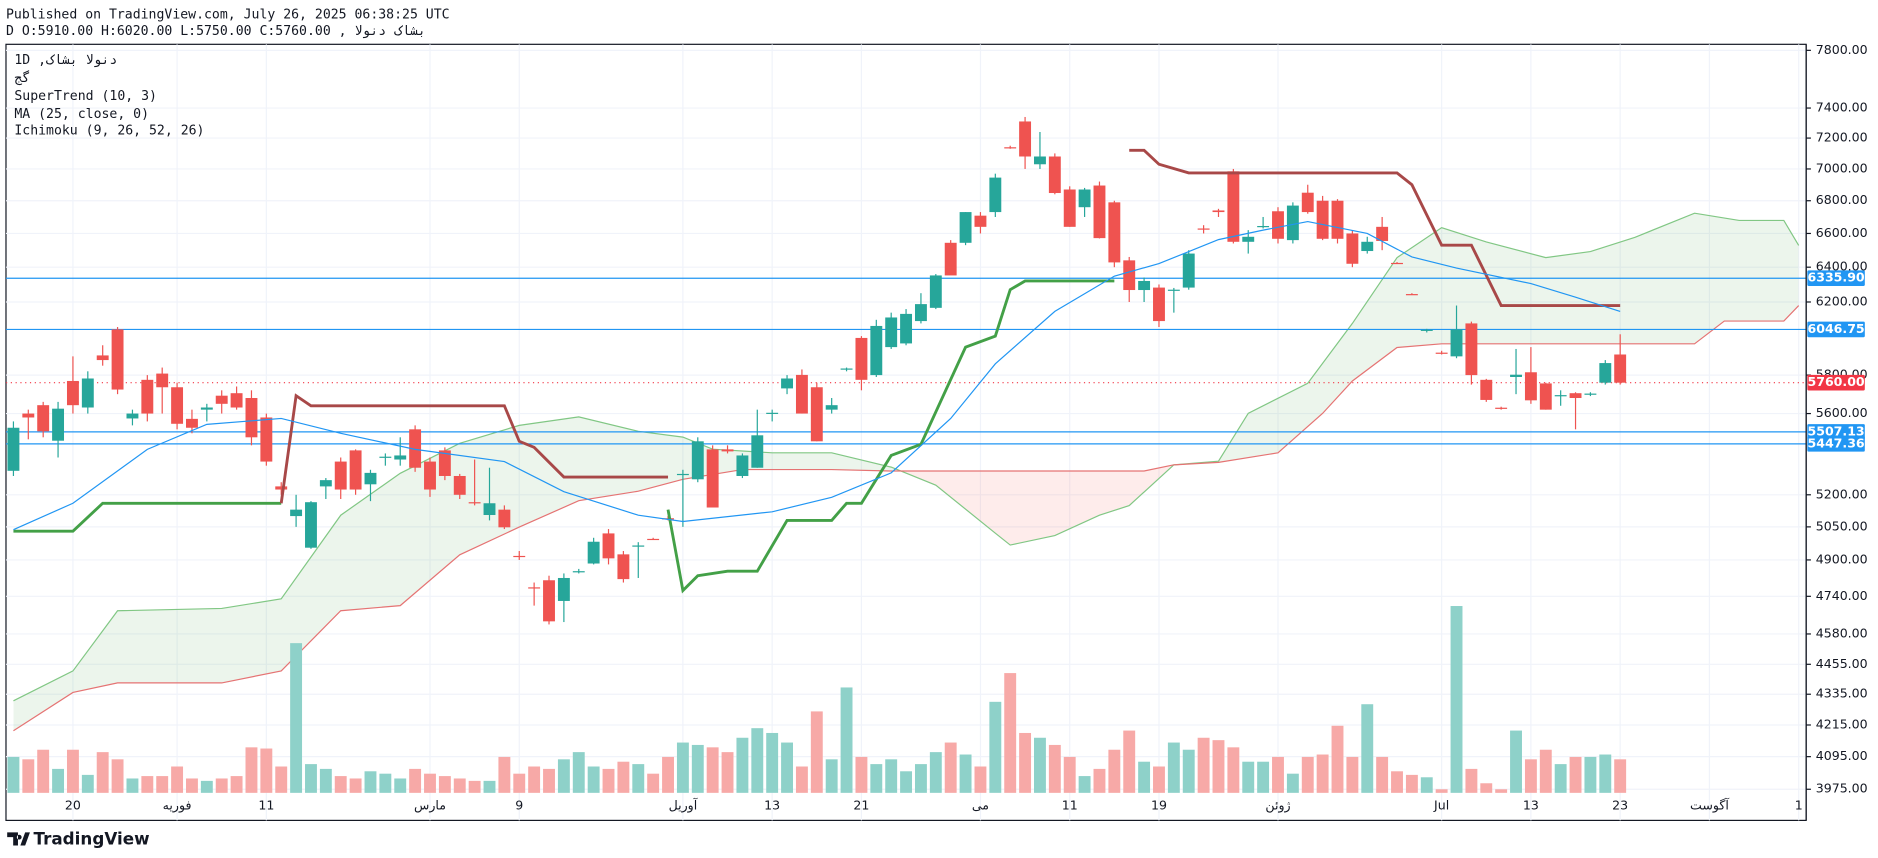  What do you see at coordinates (1842, 755) in the screenshot?
I see `y-tick-label: 4095.00` at bounding box center [1842, 755].